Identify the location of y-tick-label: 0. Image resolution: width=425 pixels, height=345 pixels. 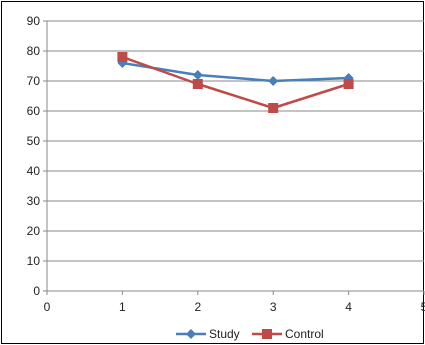
(36, 291).